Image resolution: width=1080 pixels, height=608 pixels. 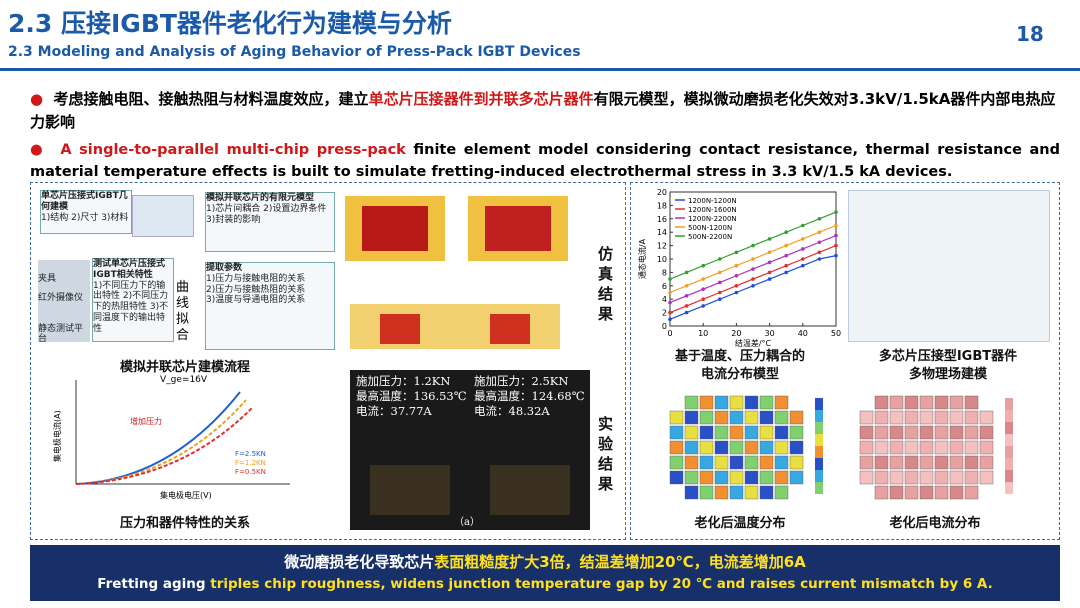 I want to click on text: 电流分布模型, so click(x=739, y=374).